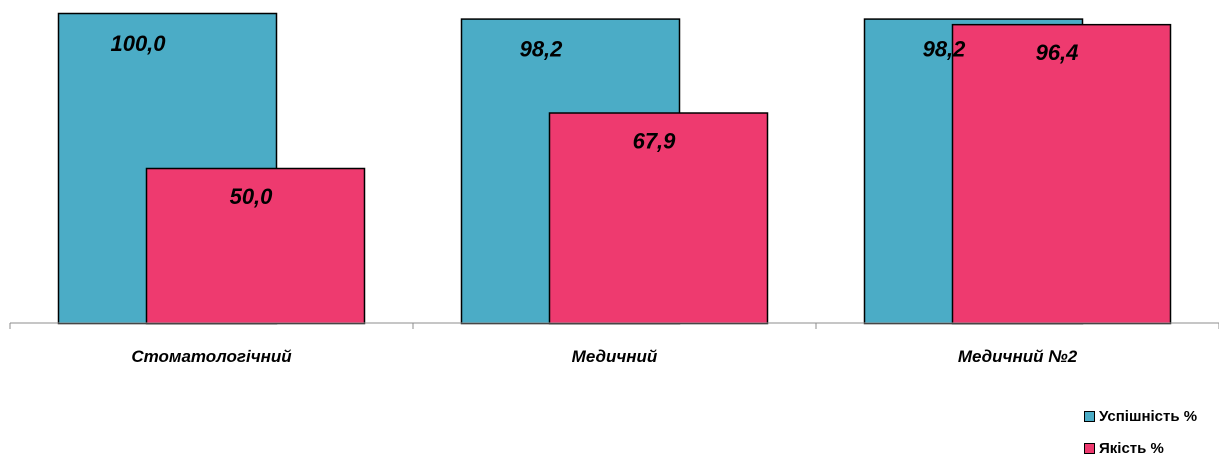  I want to click on data-label-series-2-3: 96,4, so click(1057, 52).